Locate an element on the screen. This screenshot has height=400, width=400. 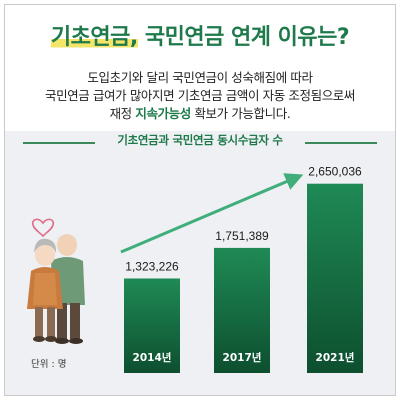
description-line-3: 재정 지속가능성 확보가 가능합니다. is located at coordinates (200, 112).